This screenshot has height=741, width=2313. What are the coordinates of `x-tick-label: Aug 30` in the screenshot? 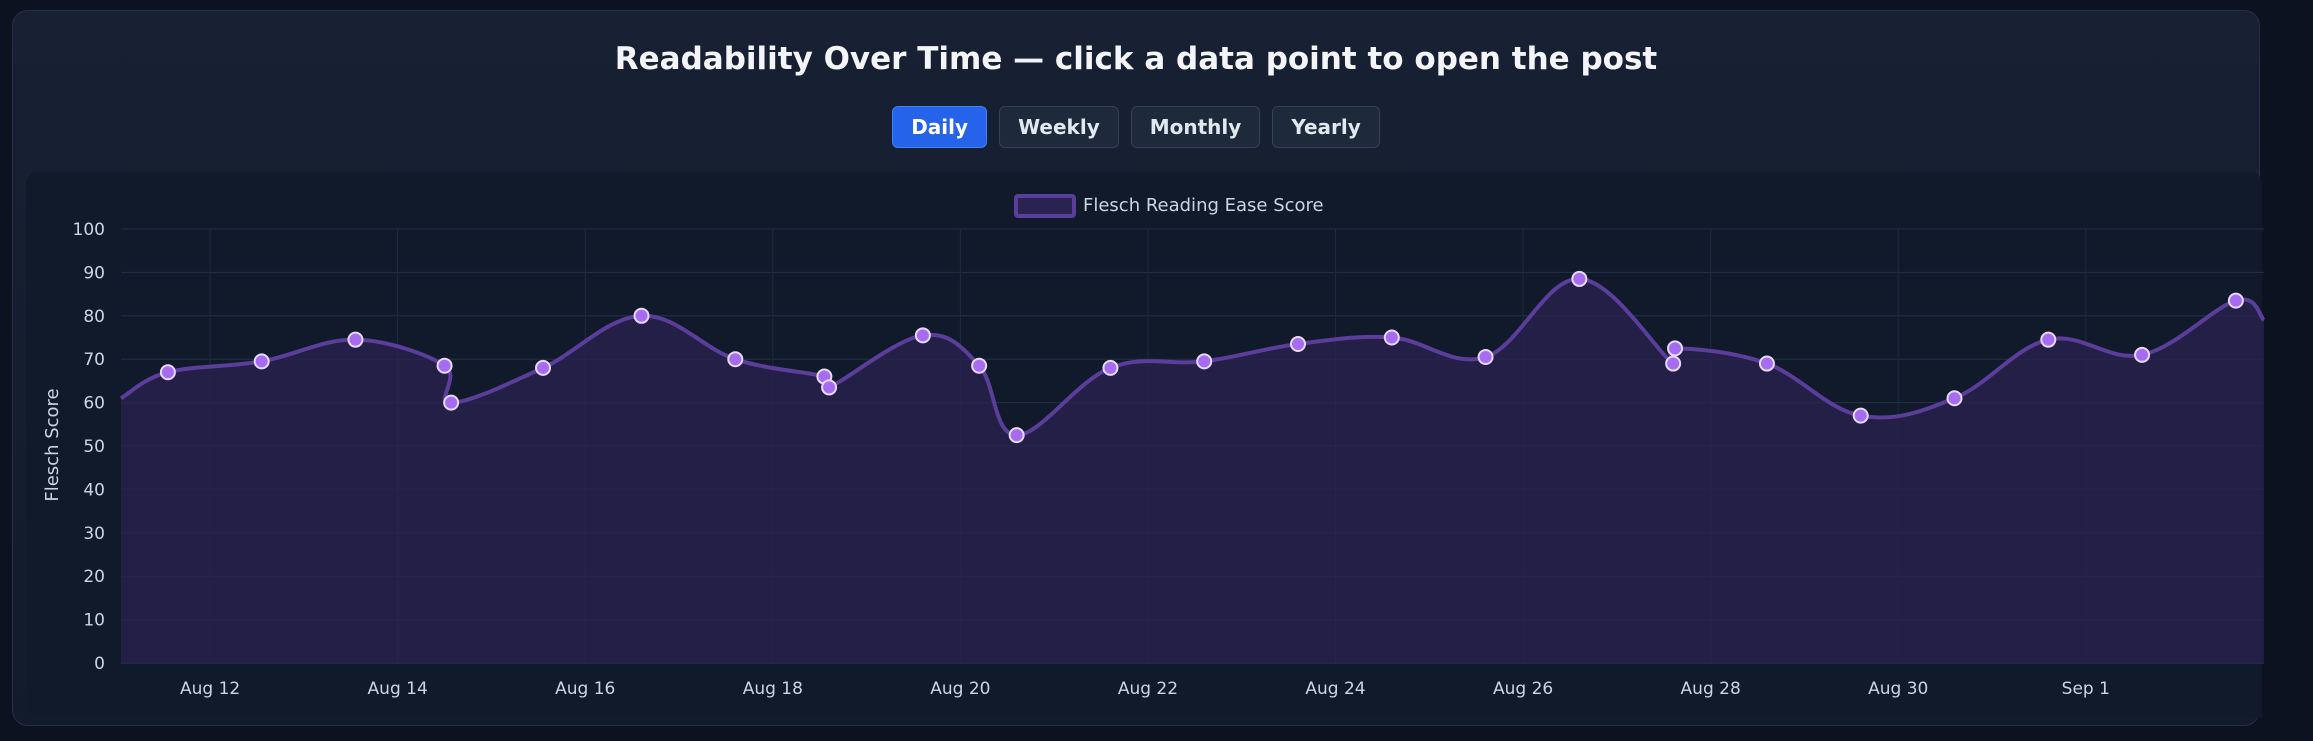 It's located at (1898, 689).